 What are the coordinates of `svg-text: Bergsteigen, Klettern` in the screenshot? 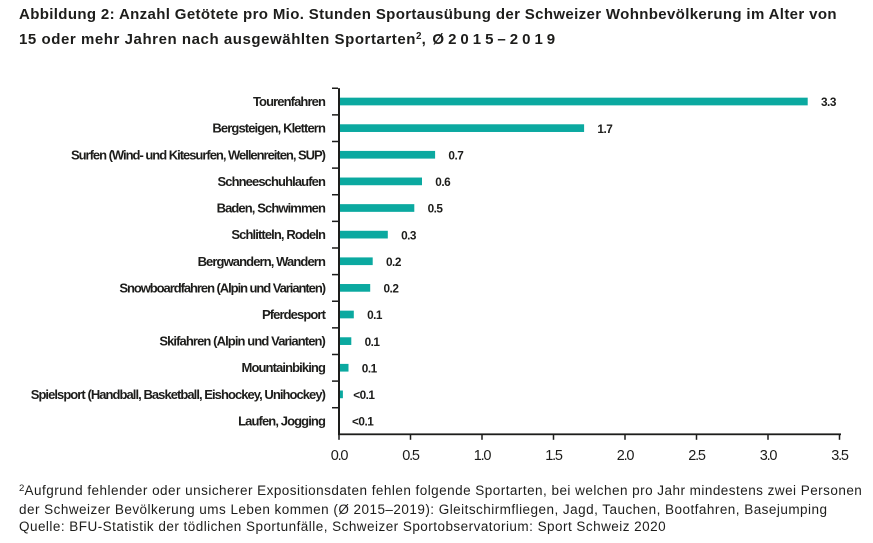 It's located at (269, 128).